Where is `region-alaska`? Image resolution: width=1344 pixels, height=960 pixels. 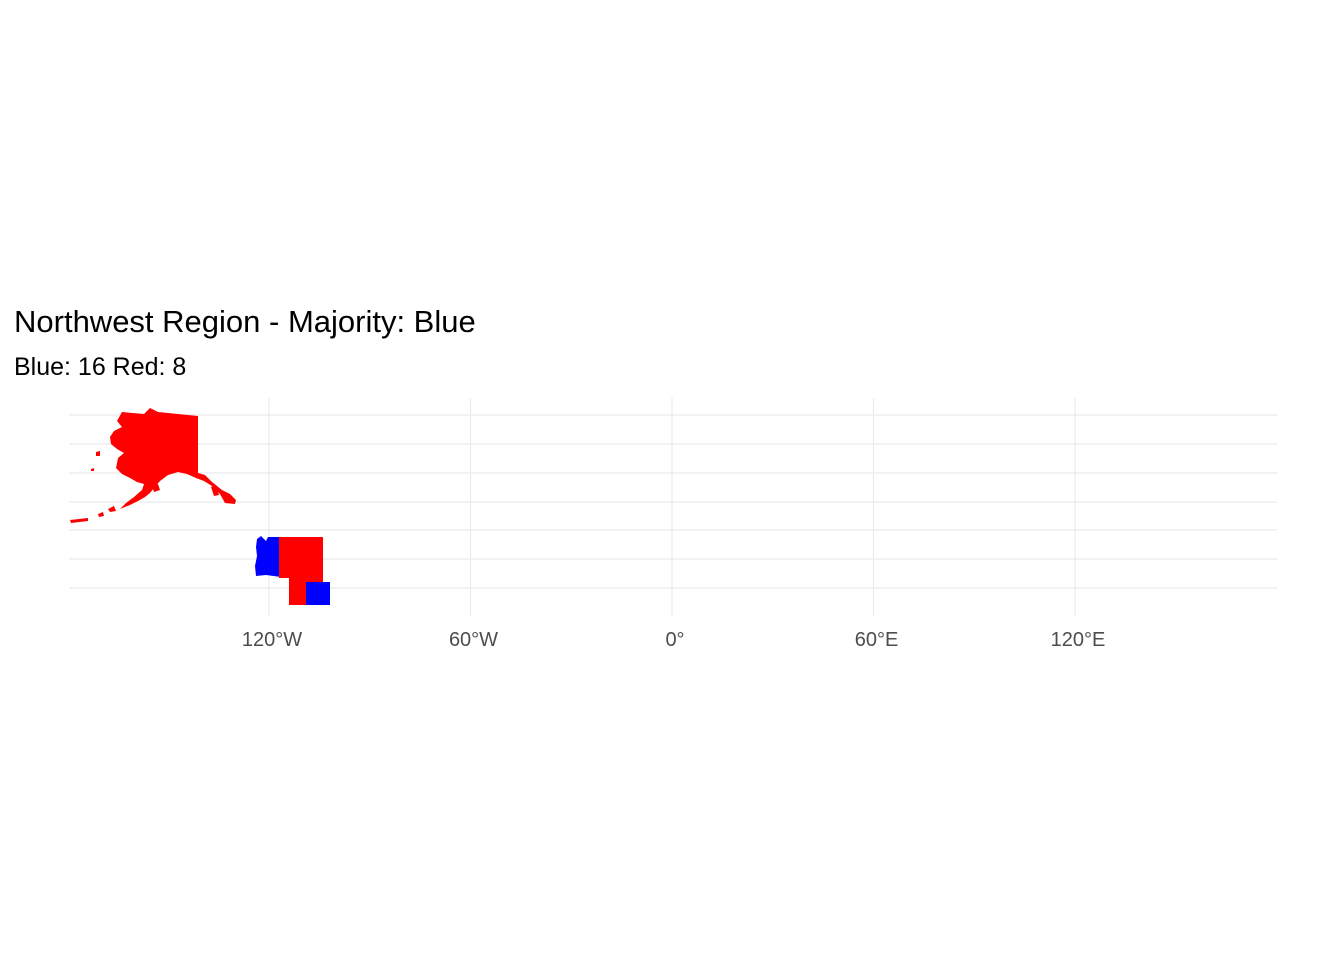 region-alaska is located at coordinates (153, 465).